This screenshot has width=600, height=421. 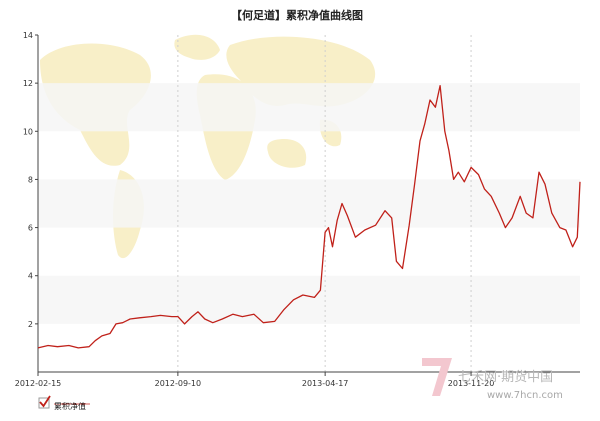 What do you see at coordinates (30, 228) in the screenshot?
I see `y-tick-label: 6` at bounding box center [30, 228].